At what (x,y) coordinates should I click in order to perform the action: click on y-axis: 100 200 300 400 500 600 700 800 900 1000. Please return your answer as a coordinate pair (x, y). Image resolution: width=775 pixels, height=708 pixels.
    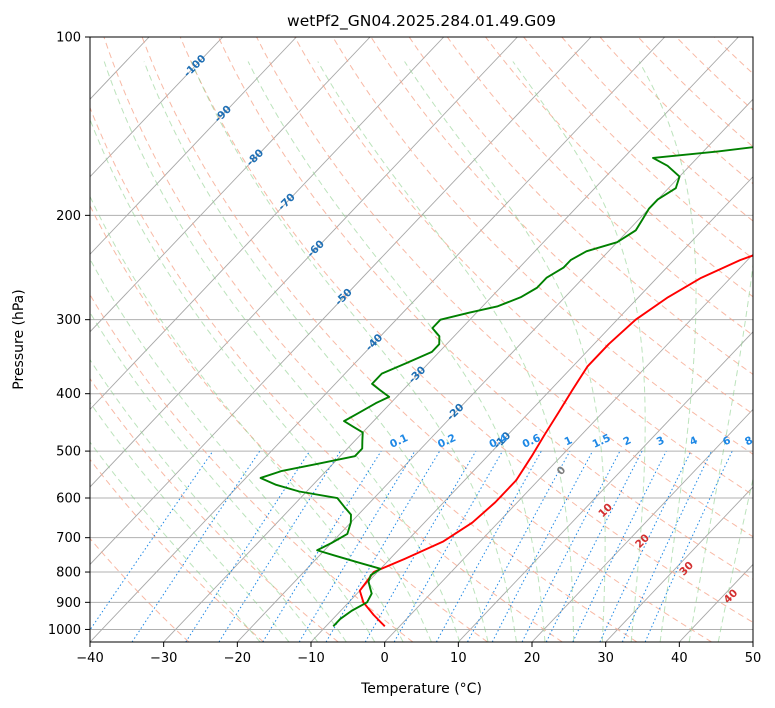
    Looking at the image, I should click on (69, 334).